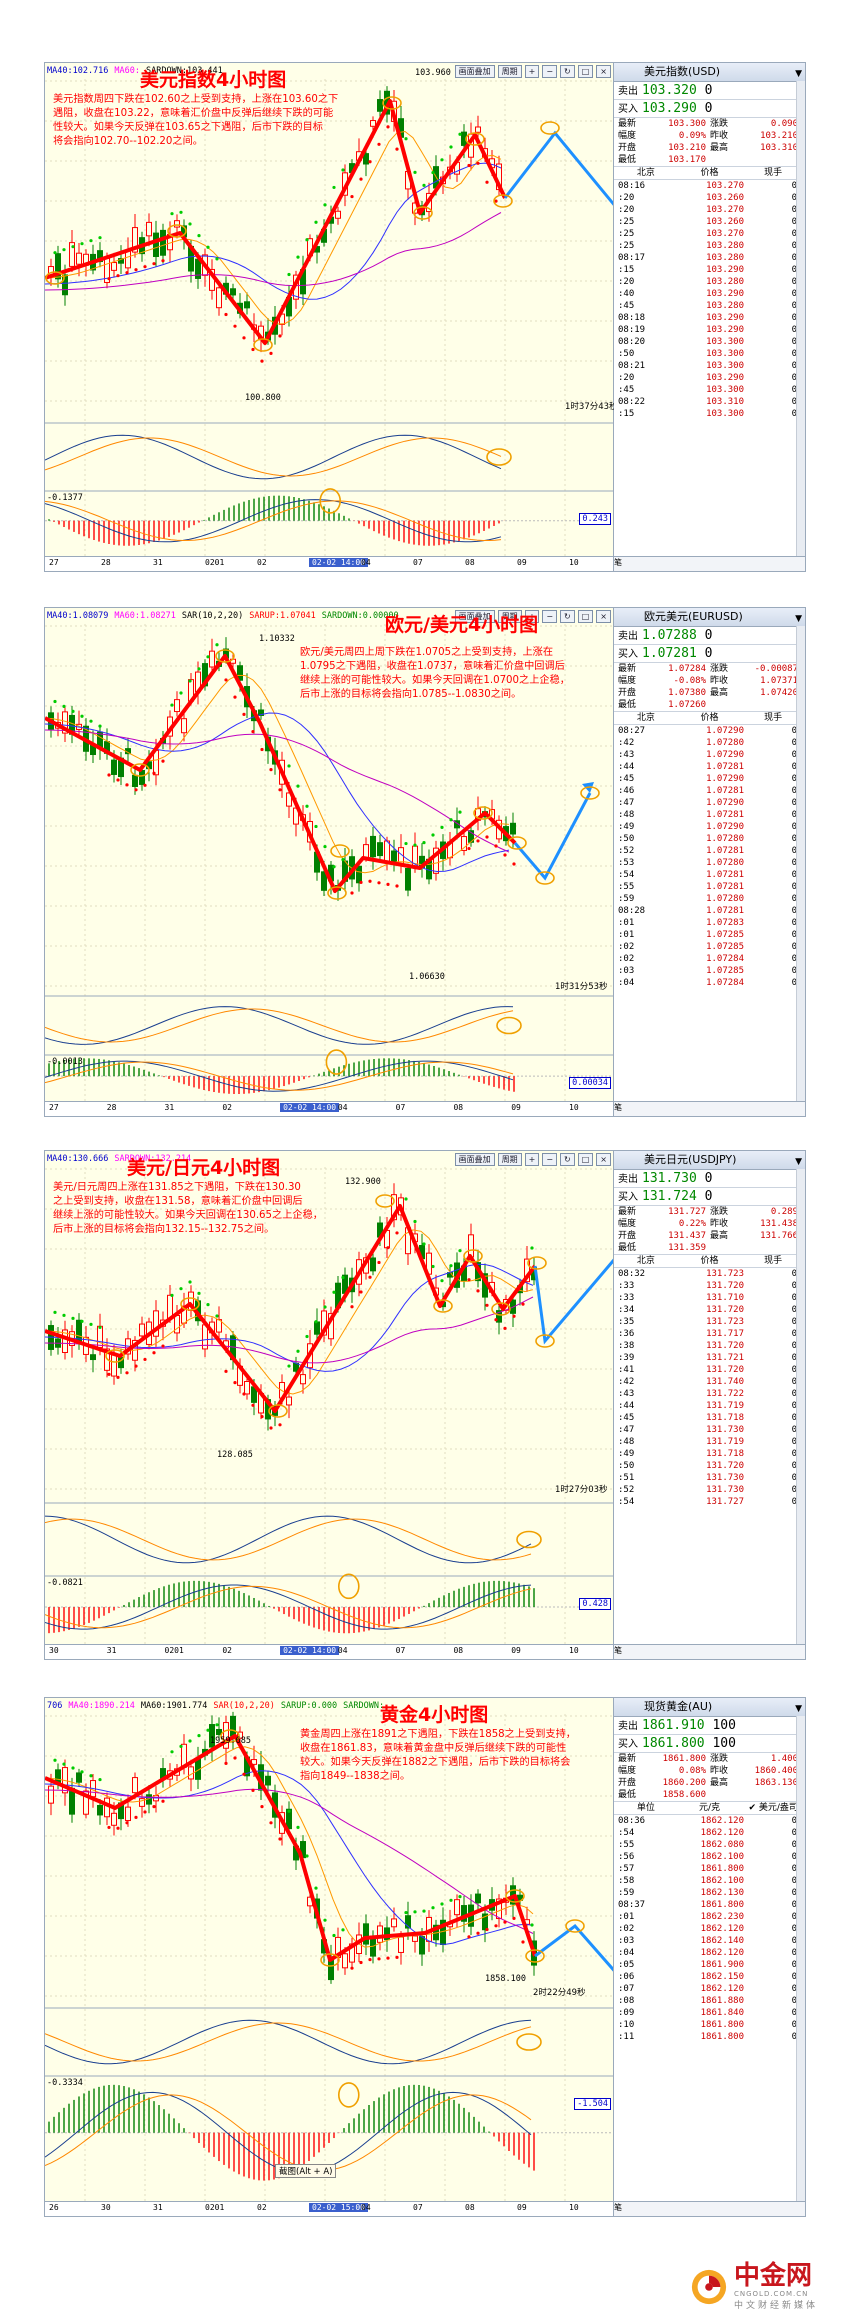  I want to click on tick-time: :04, so click(626, 983).